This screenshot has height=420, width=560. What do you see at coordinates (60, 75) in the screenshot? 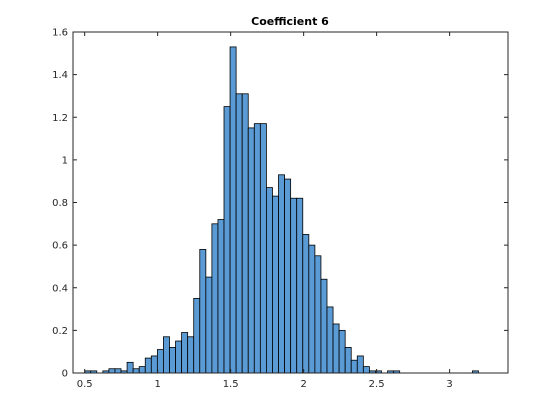
I see `y-tick-label: 1.4` at bounding box center [60, 75].